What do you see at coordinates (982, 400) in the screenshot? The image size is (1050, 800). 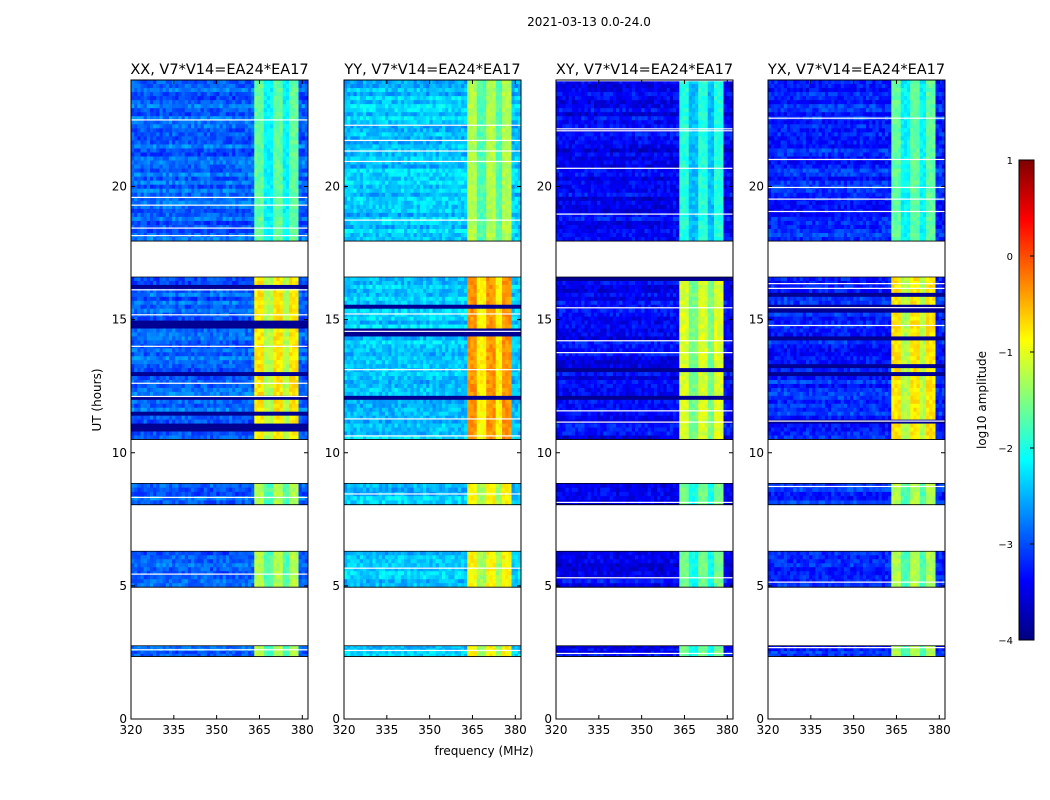 I see `colorbar-label: log10 amplitude` at bounding box center [982, 400].